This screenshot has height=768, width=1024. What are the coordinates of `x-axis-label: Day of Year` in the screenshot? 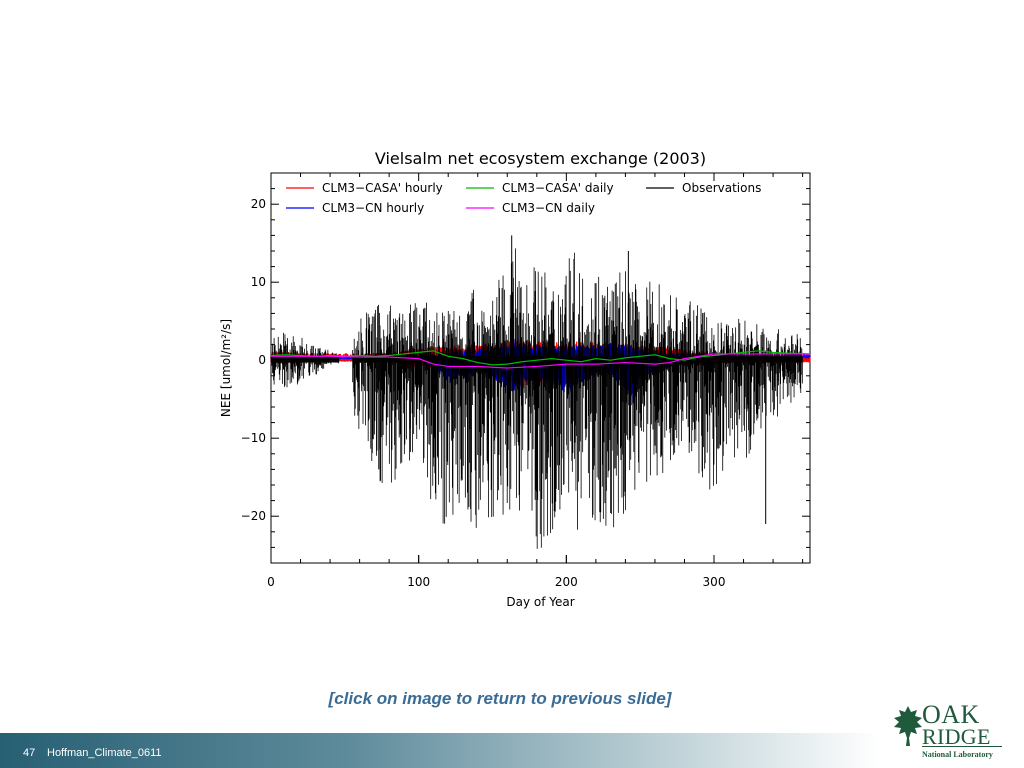 It's located at (540, 602).